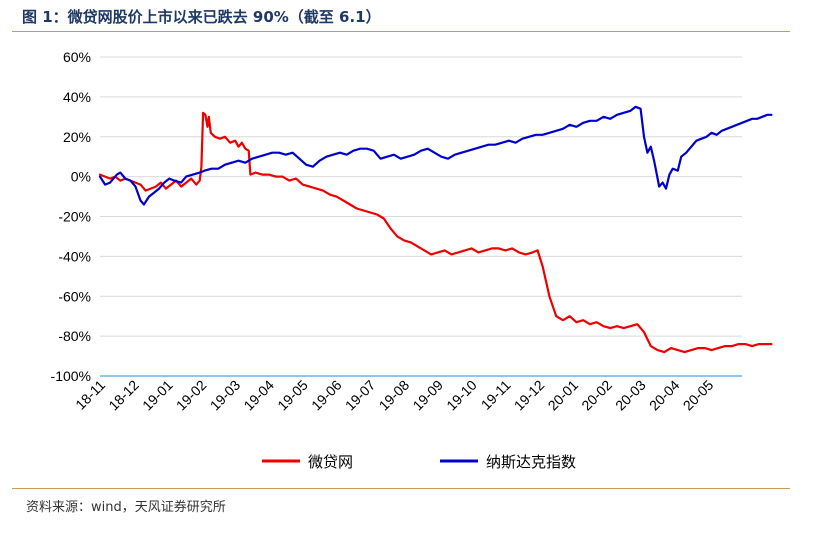 This screenshot has width=816, height=533. What do you see at coordinates (330, 462) in the screenshot?
I see `legend-label: 微贷网` at bounding box center [330, 462].